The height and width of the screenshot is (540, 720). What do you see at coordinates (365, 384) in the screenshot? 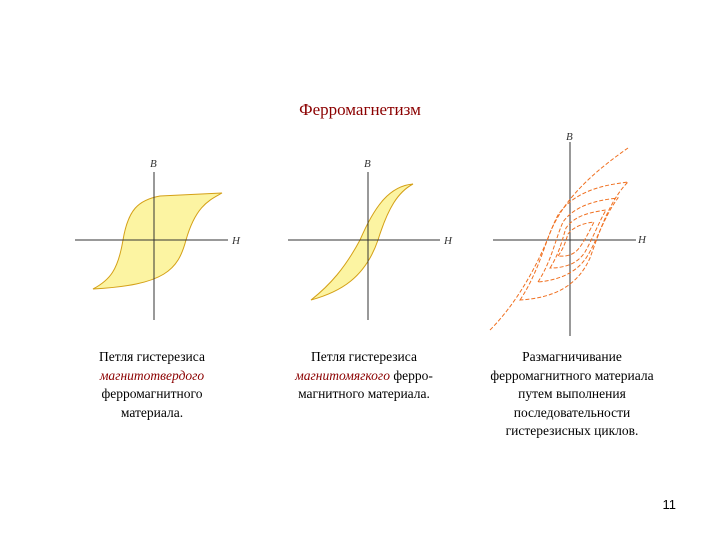
I see `caption-soft-rest: ферро-магнитного материала.` at bounding box center [365, 384].